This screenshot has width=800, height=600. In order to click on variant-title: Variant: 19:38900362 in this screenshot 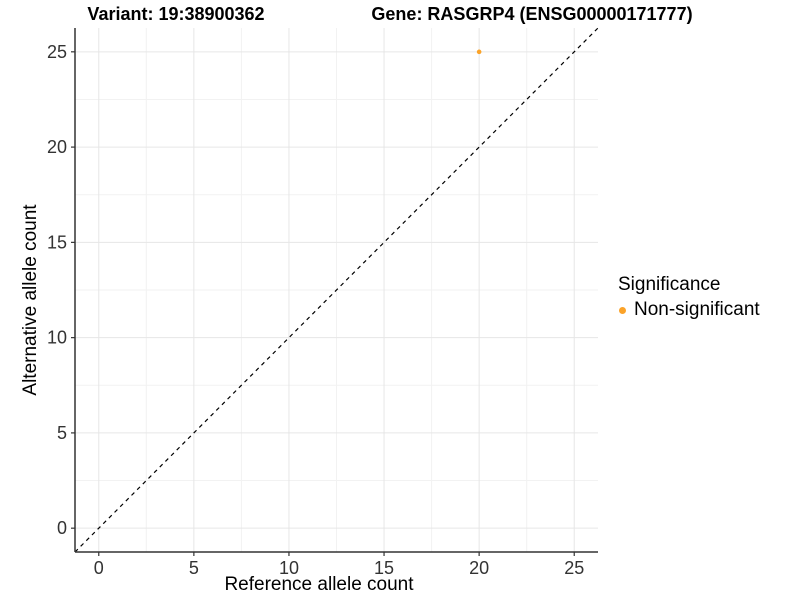, I will do `click(176, 14)`.